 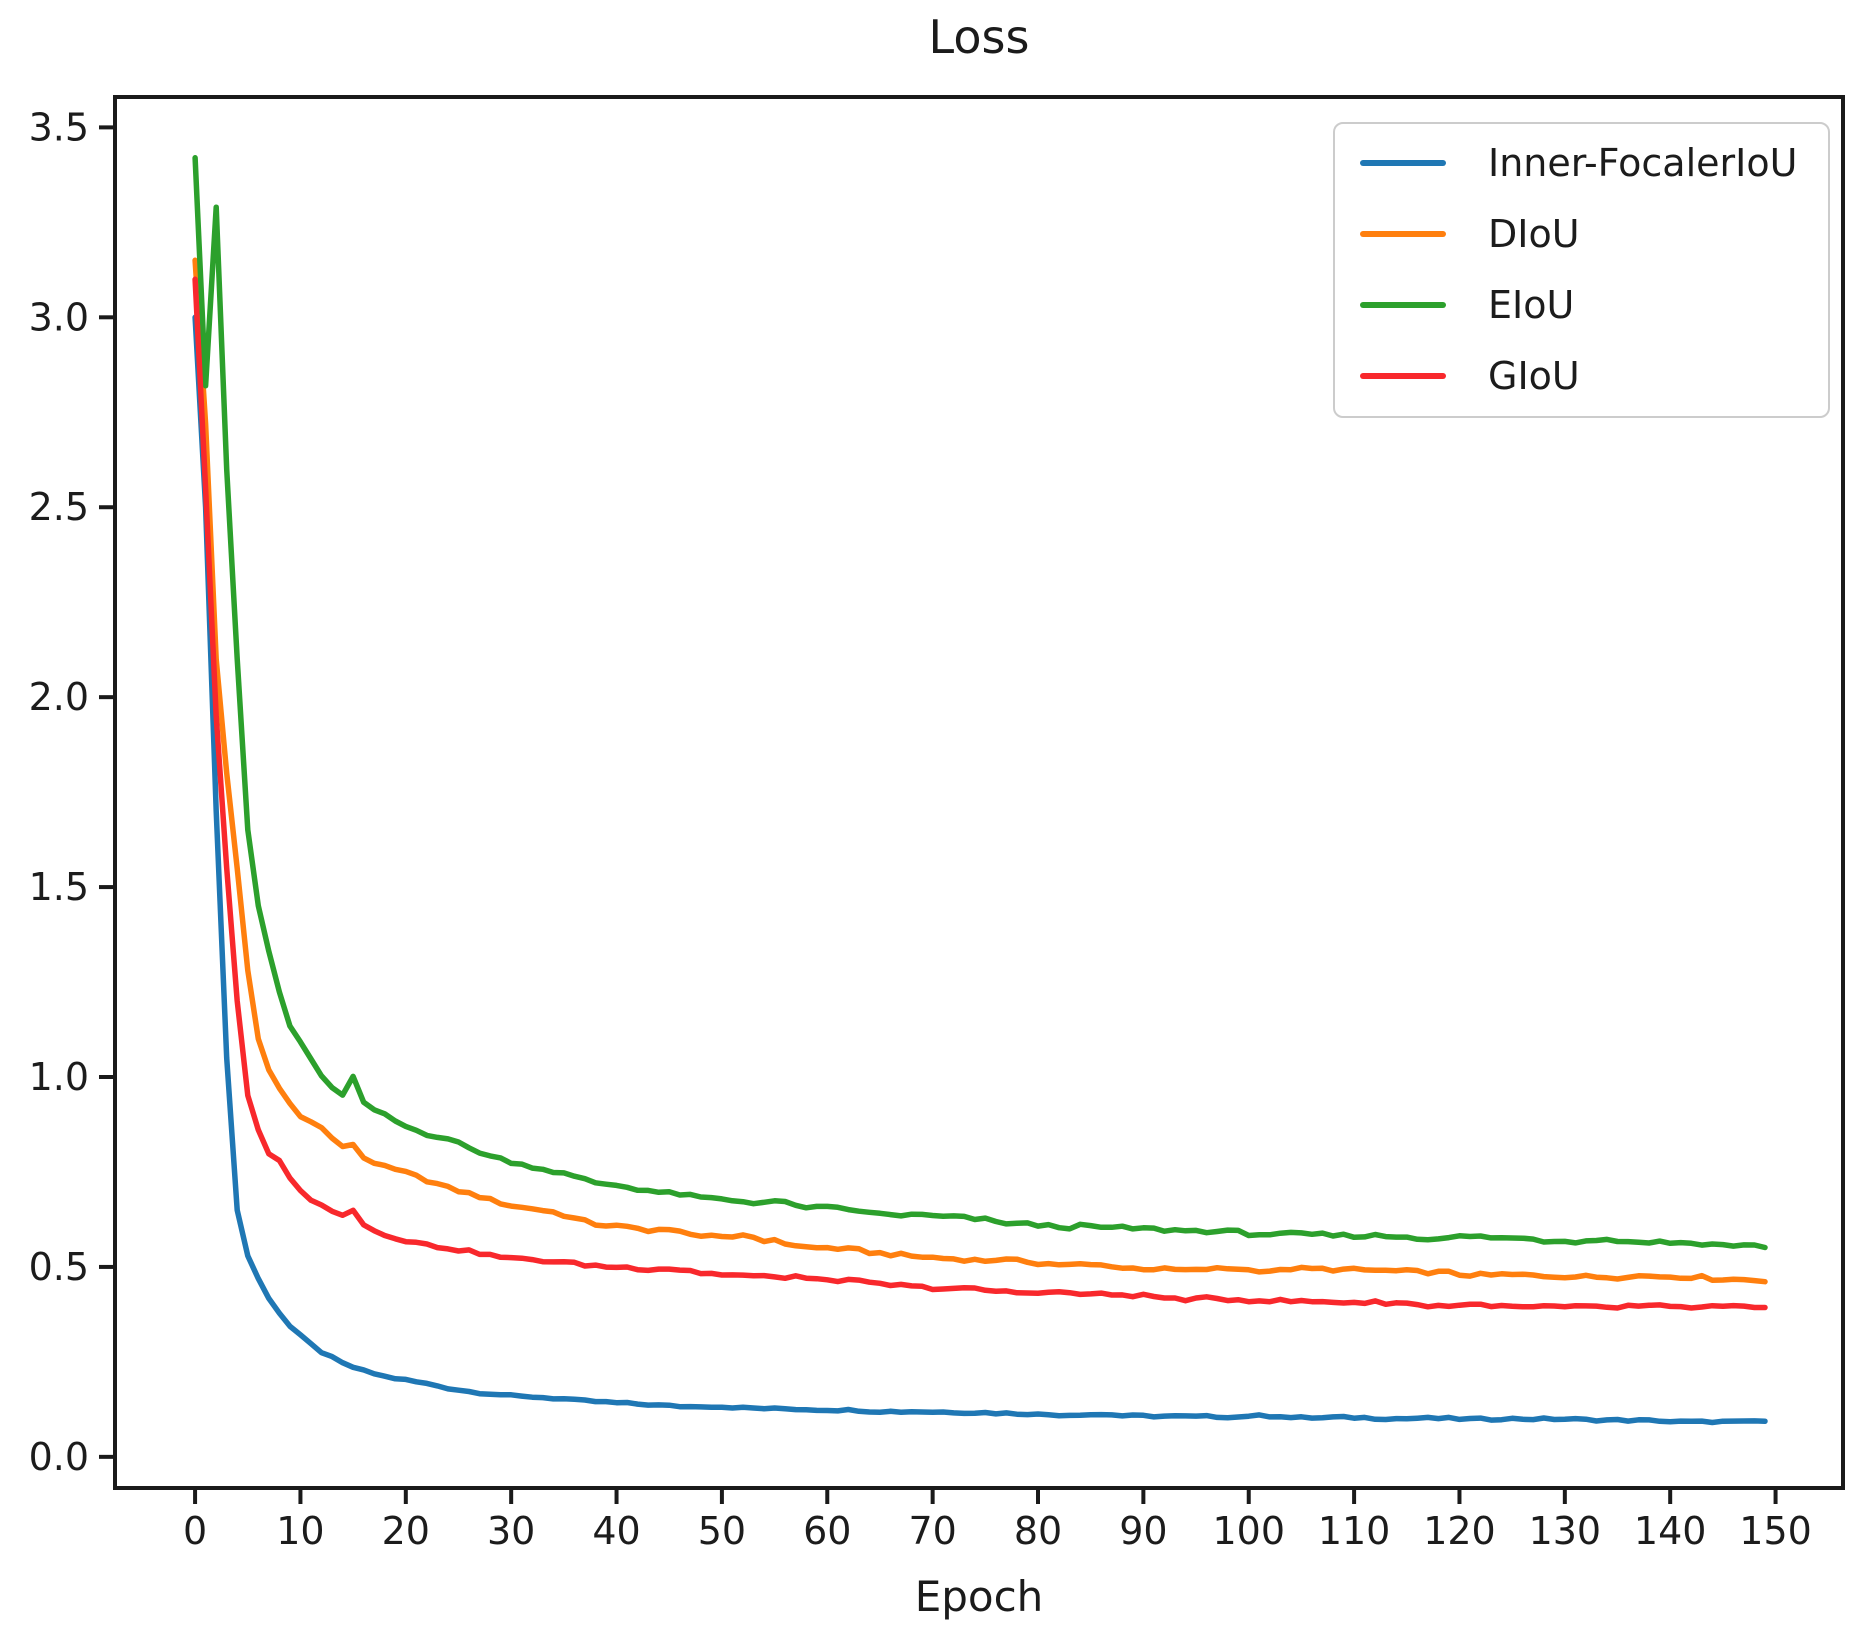 What do you see at coordinates (59, 507) in the screenshot?
I see `y-tick-label: 2.5` at bounding box center [59, 507].